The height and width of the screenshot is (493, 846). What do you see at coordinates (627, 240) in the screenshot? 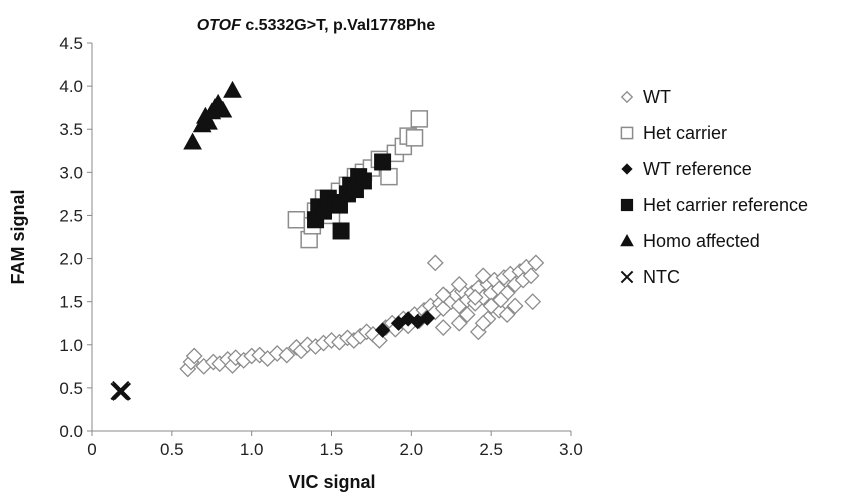
I see `legend-marker-homo-affected` at bounding box center [627, 240].